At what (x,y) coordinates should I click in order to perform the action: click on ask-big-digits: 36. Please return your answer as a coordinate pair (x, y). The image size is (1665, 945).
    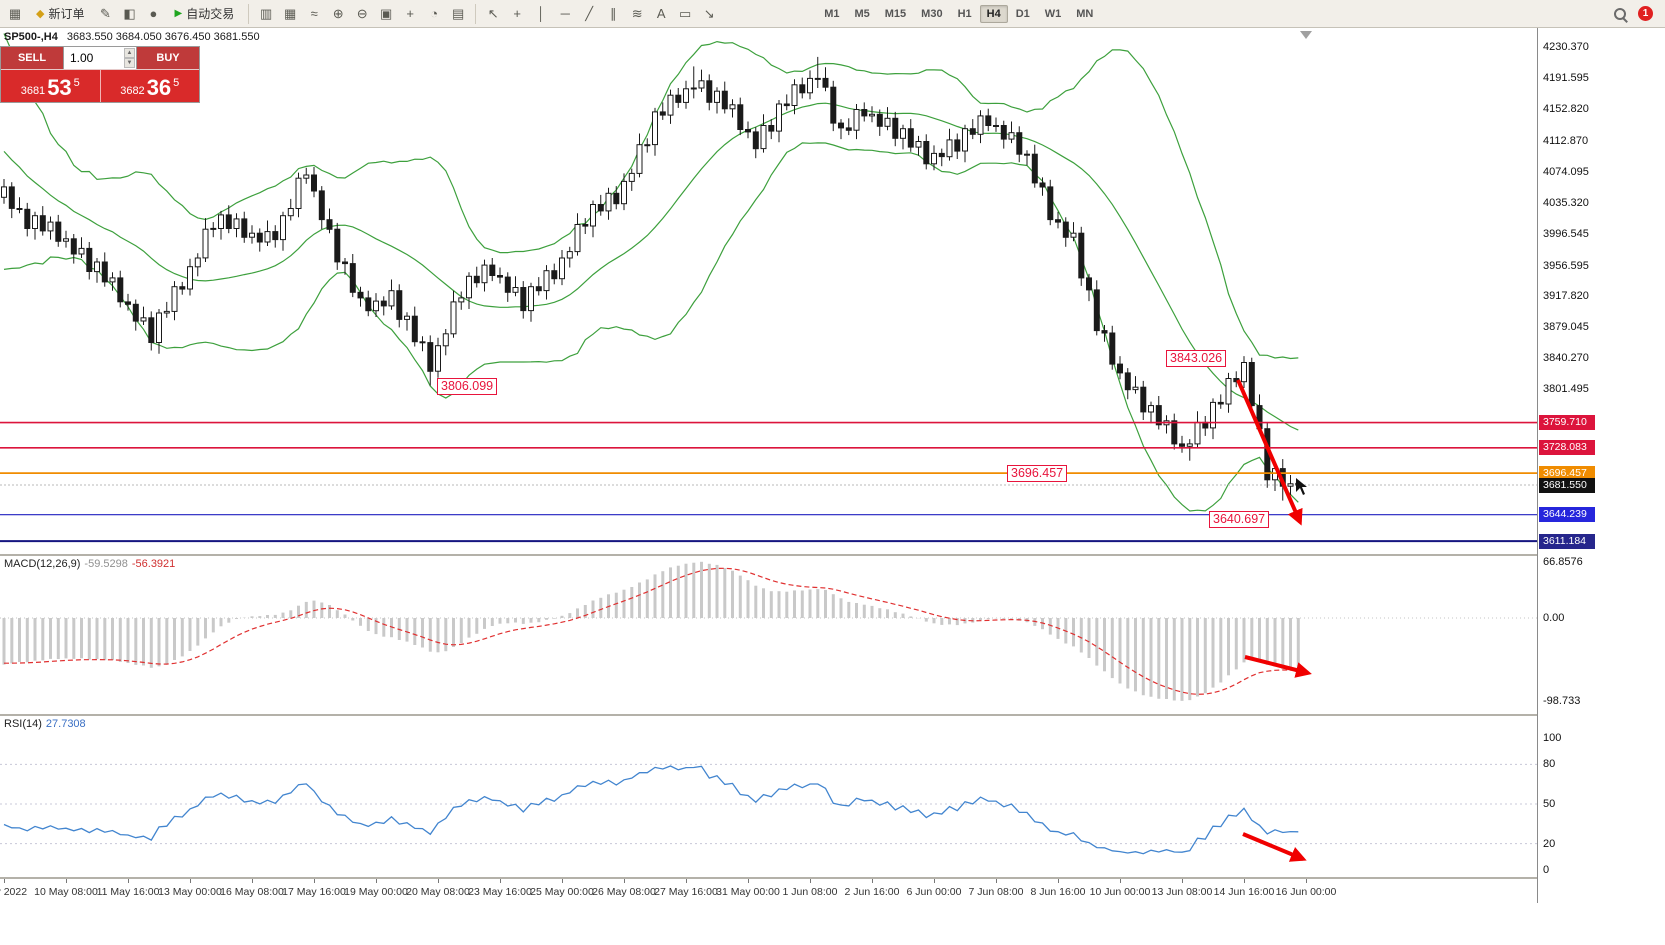
    Looking at the image, I should click on (159, 87).